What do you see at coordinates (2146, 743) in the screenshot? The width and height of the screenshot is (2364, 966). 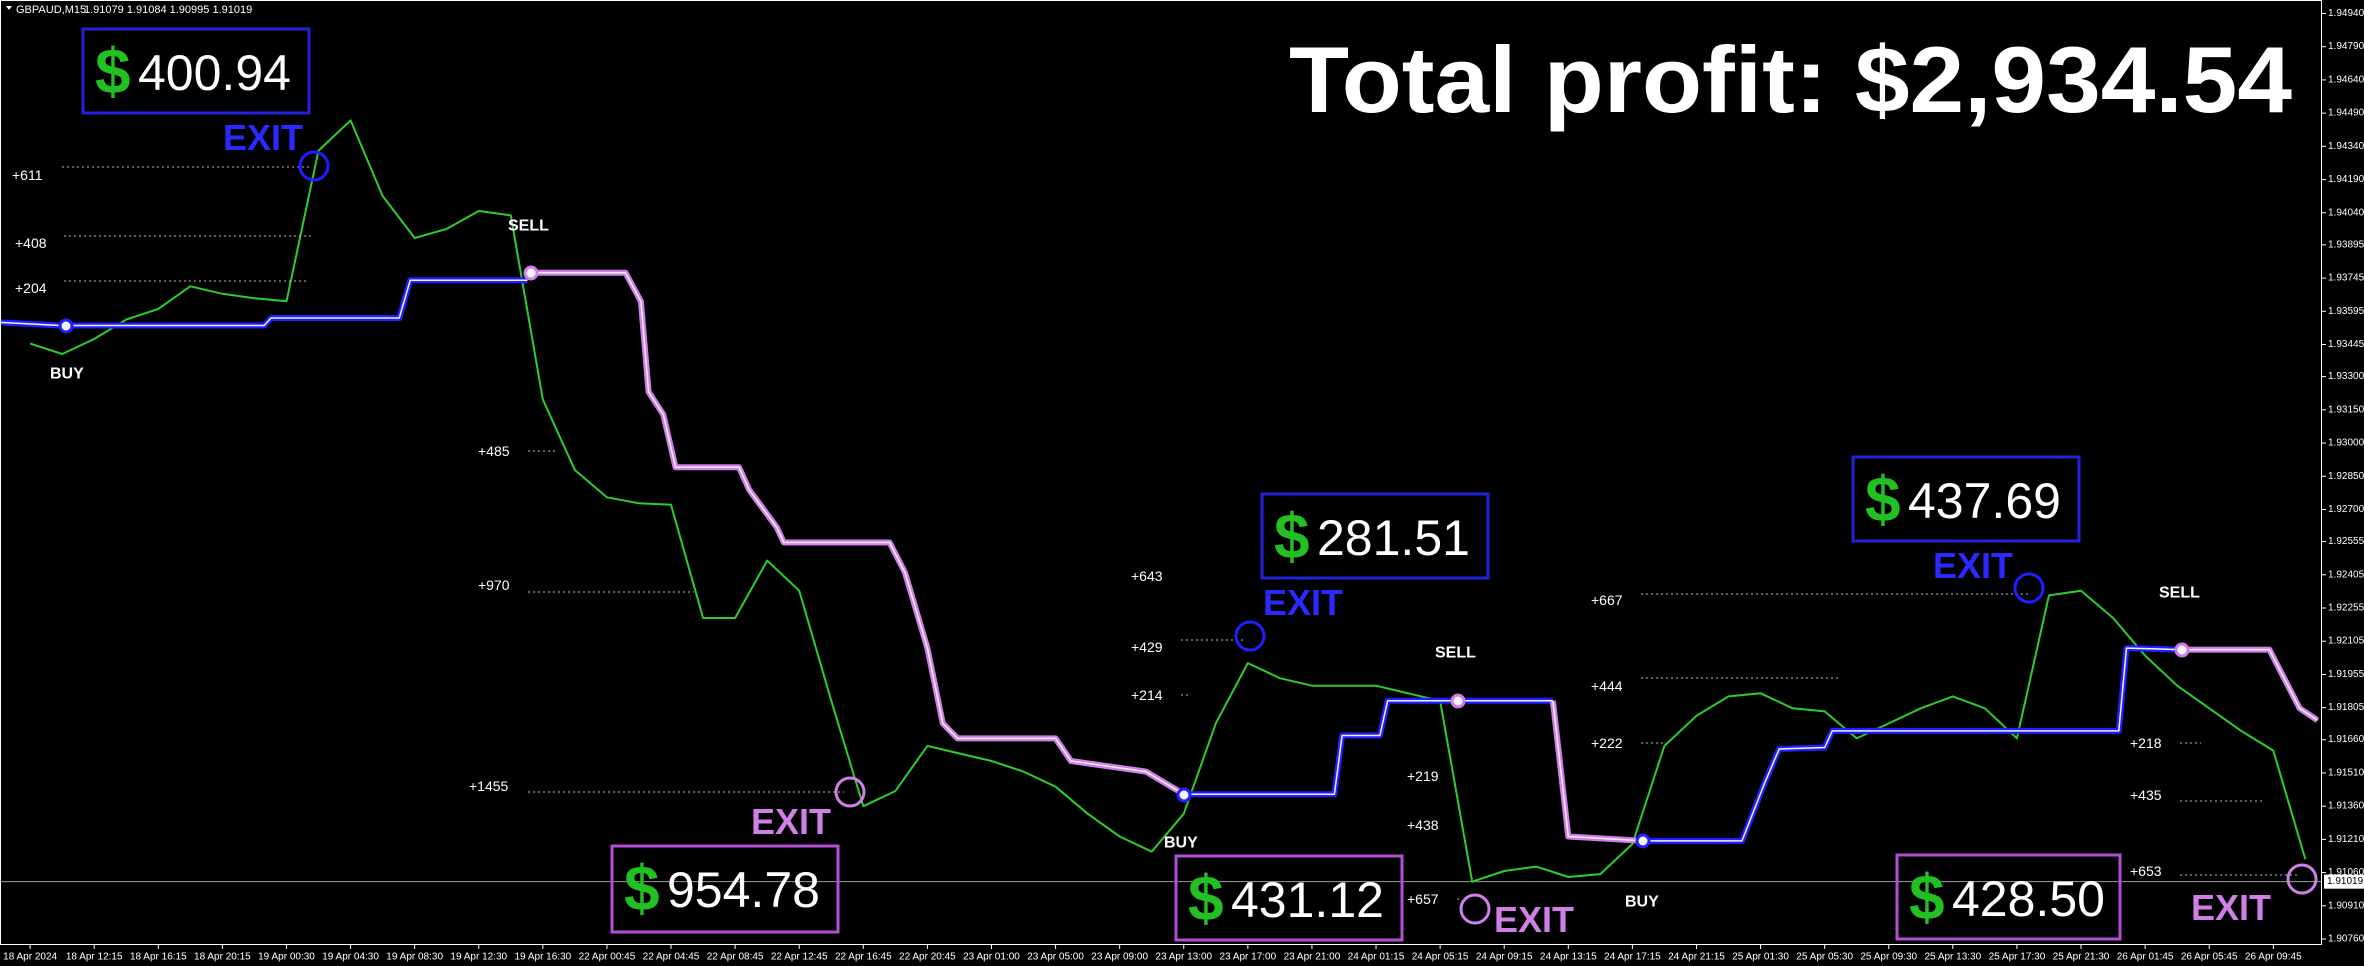 I see `level-label: +218` at bounding box center [2146, 743].